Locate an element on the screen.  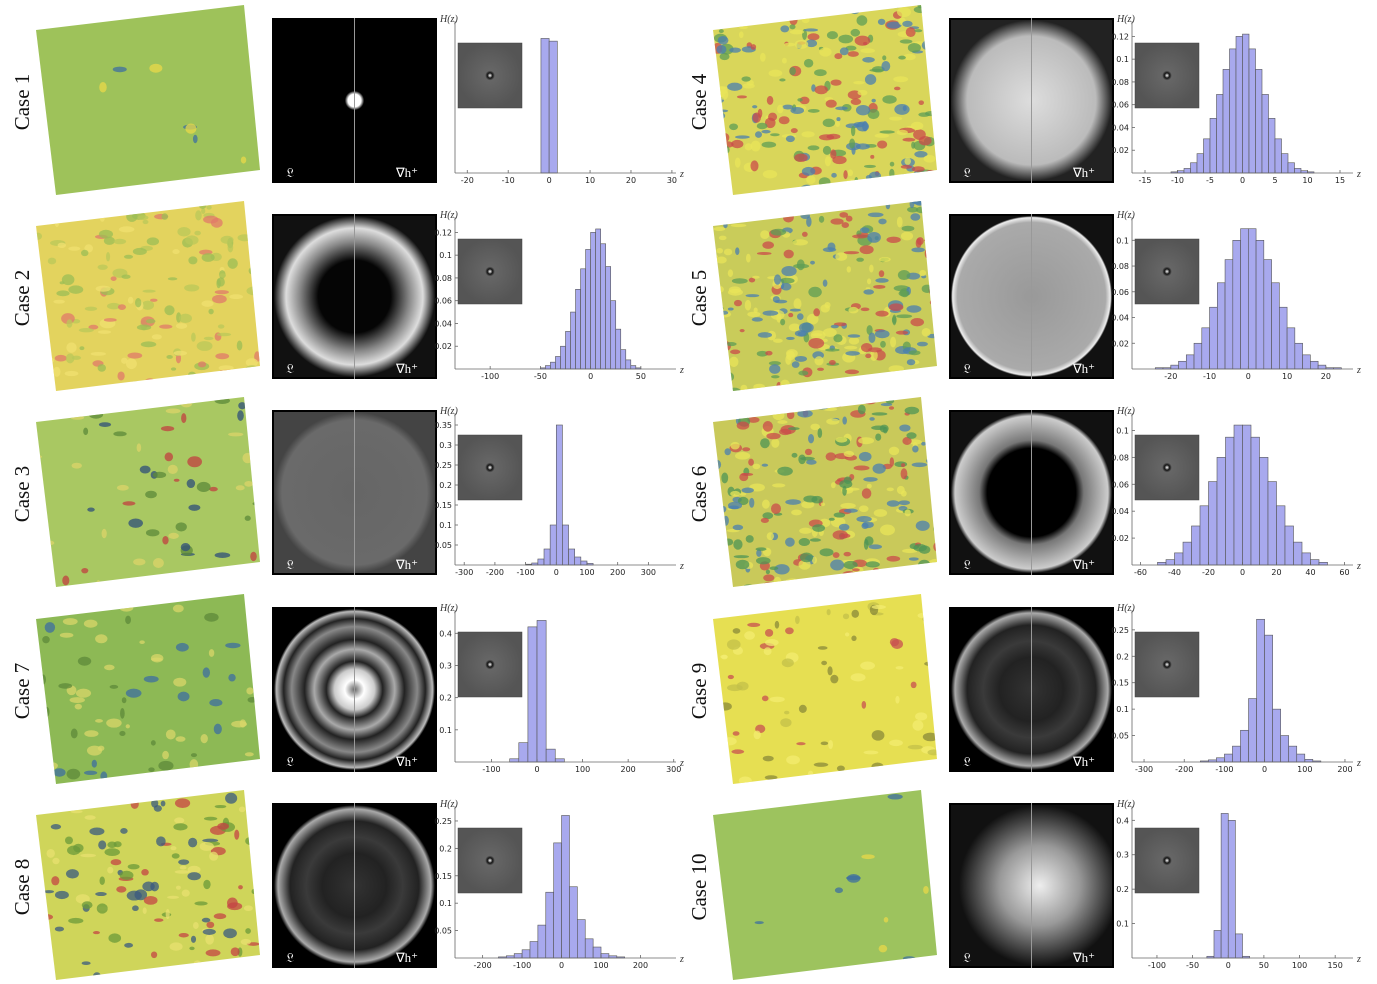
y-axis-label: H(z) is located at coordinates (1125, 608).